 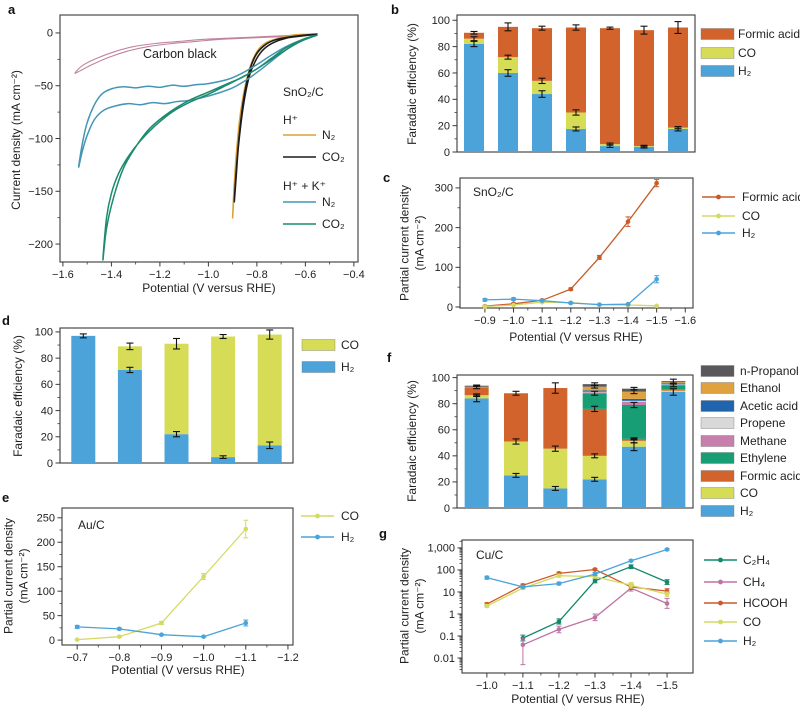 I want to click on x-tick-label: −1.2, so click(x=288, y=658).